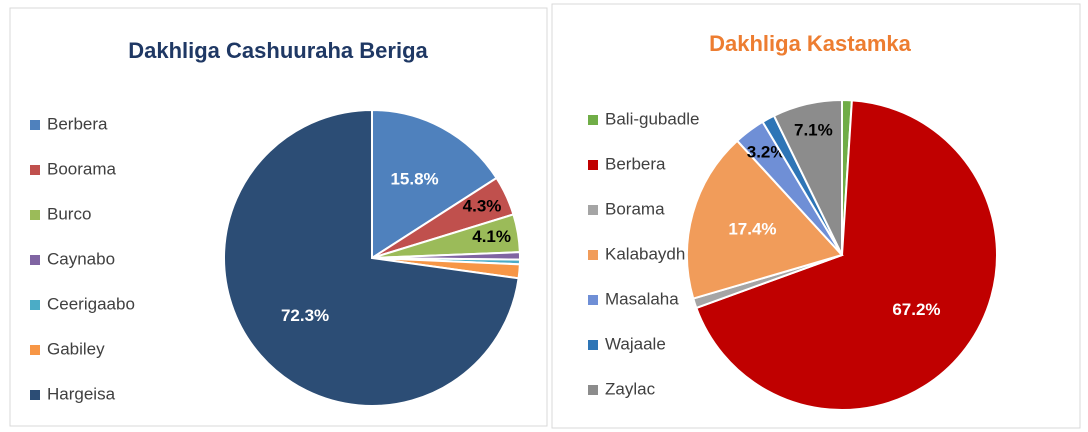 The width and height of the screenshot is (1088, 432). Describe the element at coordinates (635, 343) in the screenshot. I see `legend-label: Wajaale` at that location.